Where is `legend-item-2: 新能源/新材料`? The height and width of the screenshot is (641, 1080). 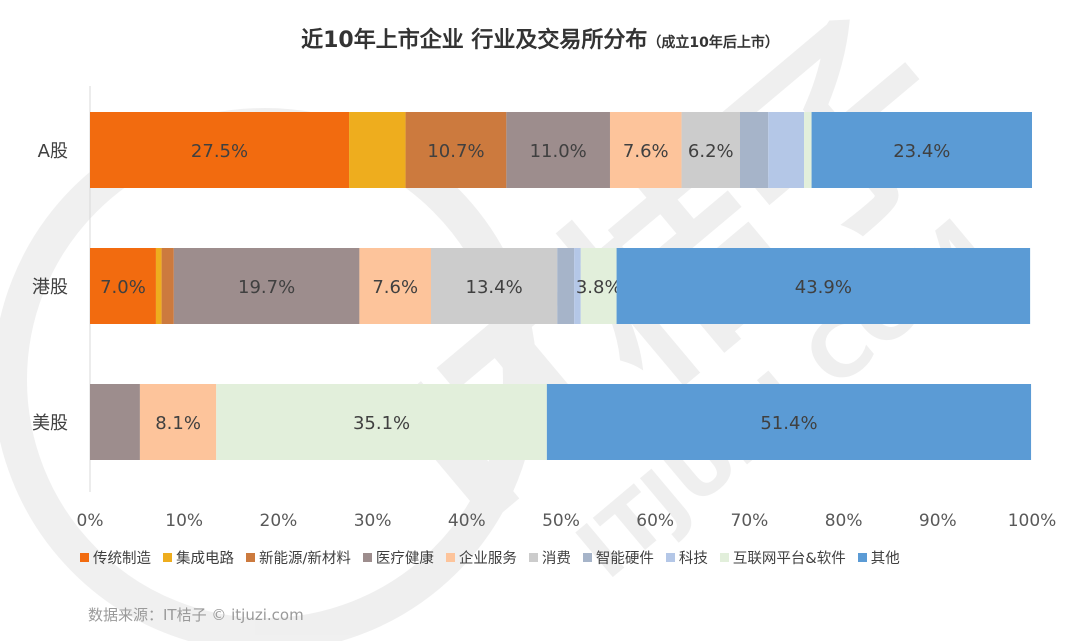 legend-item-2: 新能源/新材料 is located at coordinates (298, 557).